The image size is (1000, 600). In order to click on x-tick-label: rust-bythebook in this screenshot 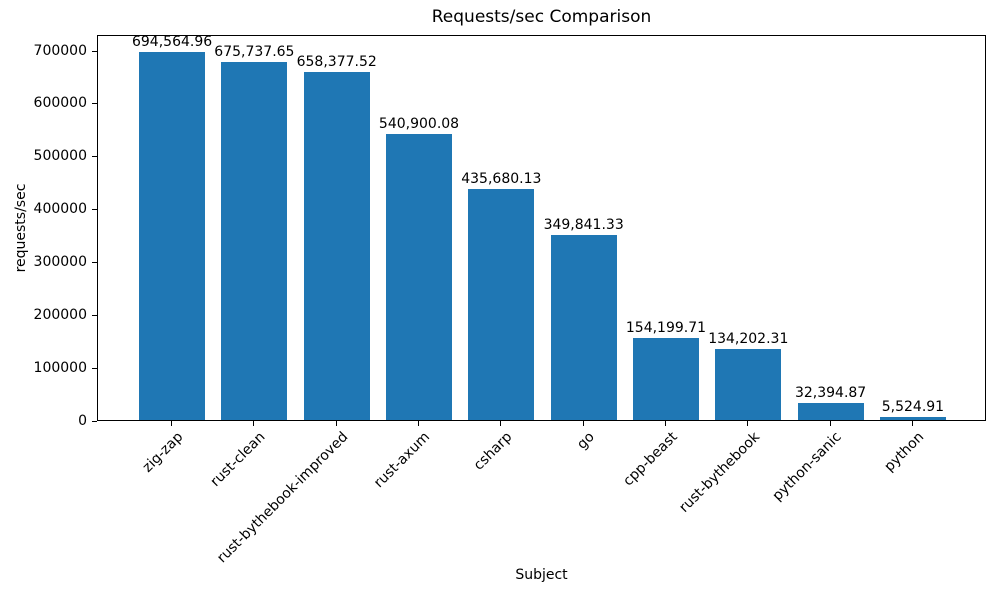, I will do `click(719, 472)`.